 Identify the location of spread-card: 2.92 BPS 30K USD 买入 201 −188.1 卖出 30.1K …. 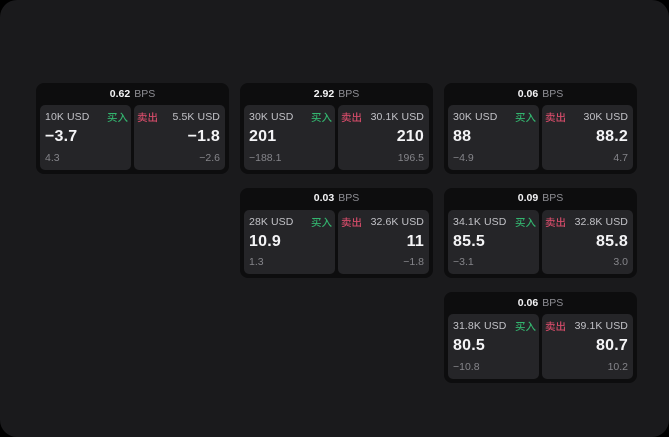
(336, 128).